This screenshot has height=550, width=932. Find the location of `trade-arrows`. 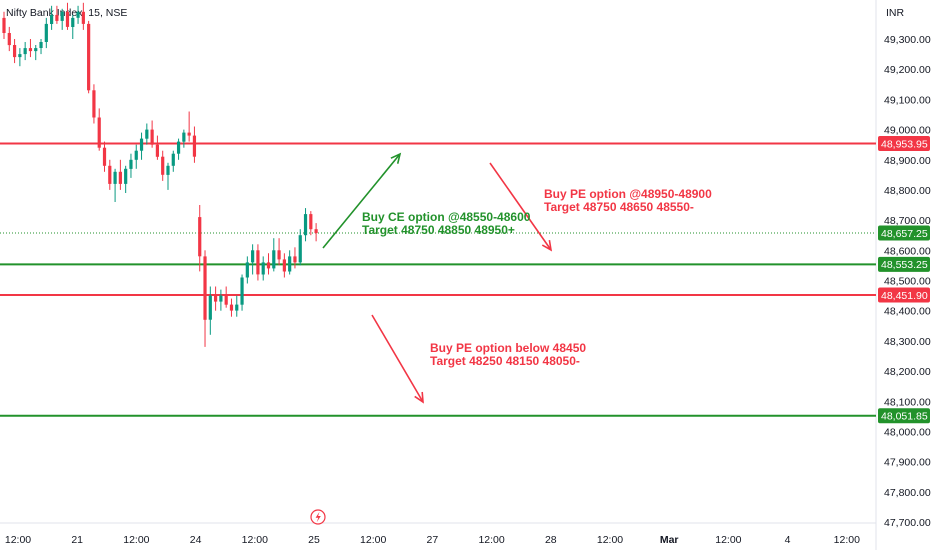

trade-arrows is located at coordinates (437, 278).